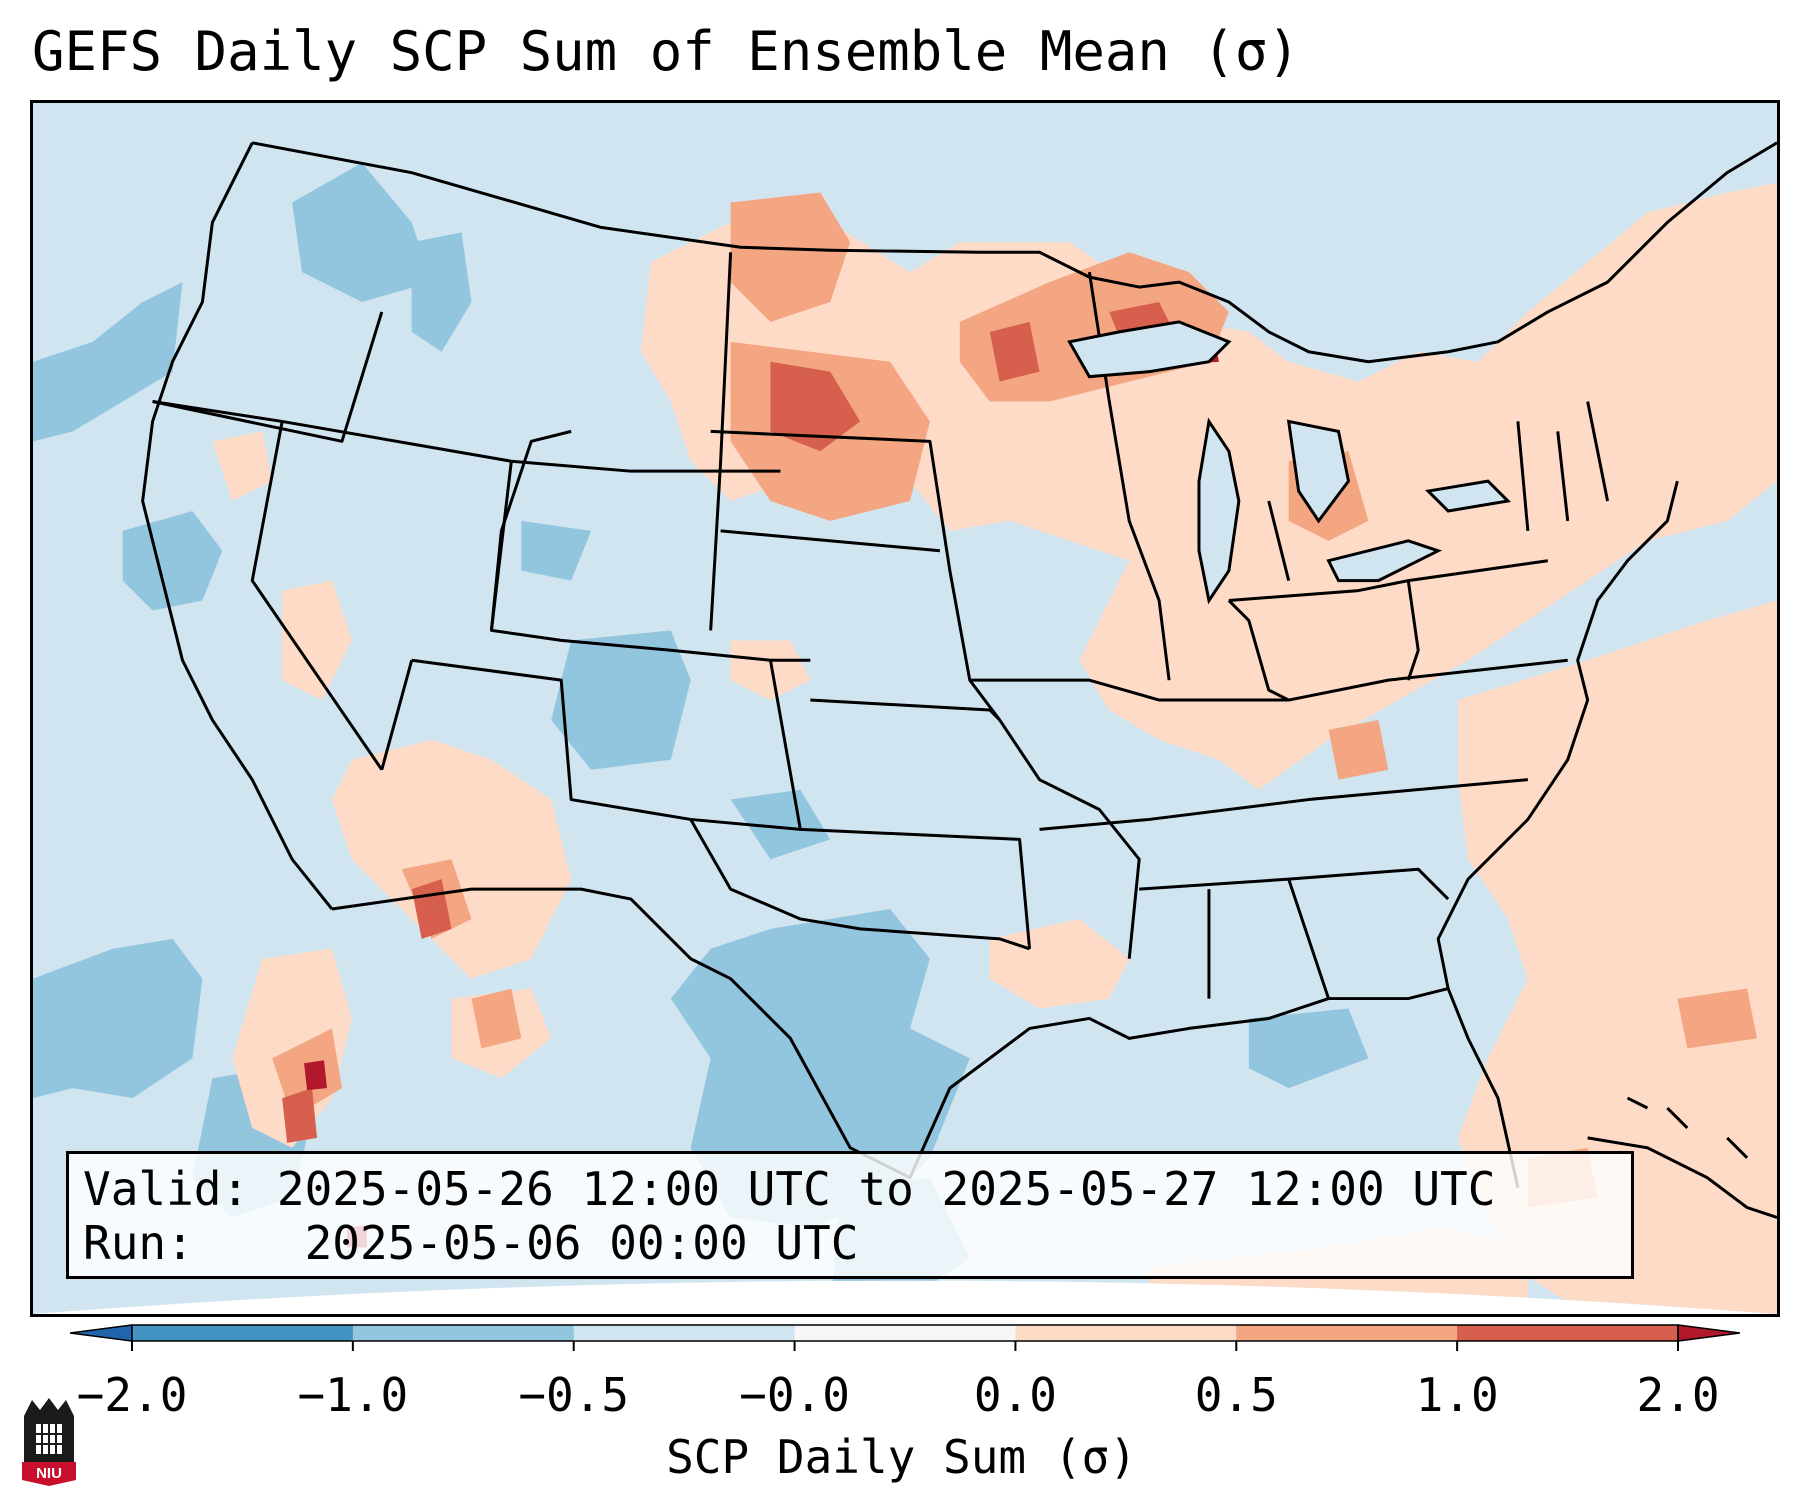 This screenshot has width=1803, height=1506. What do you see at coordinates (666, 51) in the screenshot?
I see `map-title: GEFS Daily SCP Sum of Ensemble Mean (σ)` at bounding box center [666, 51].